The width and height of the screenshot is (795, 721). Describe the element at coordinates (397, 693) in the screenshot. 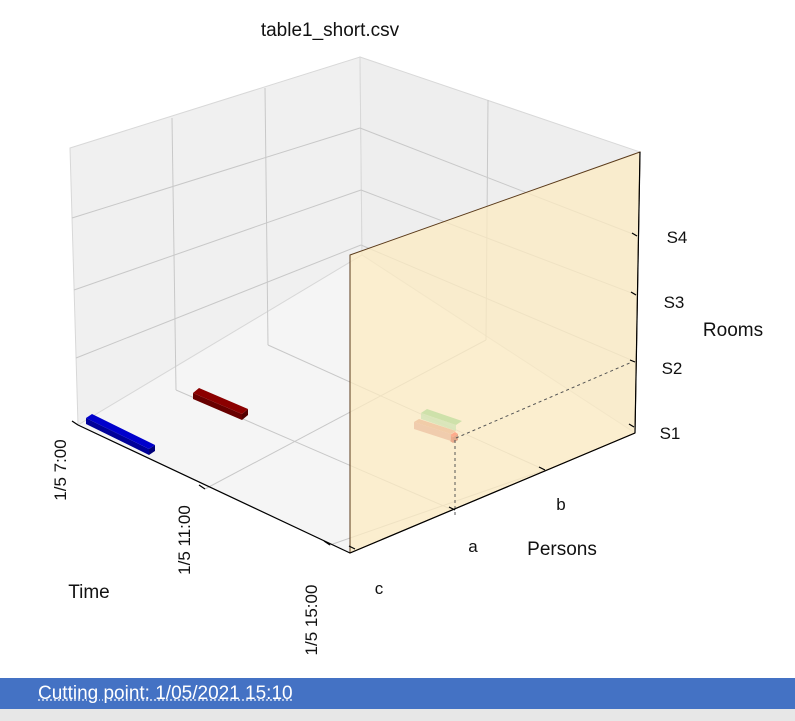

I see `status-bar: Cutting point: 1/05/2021 15:10` at that location.